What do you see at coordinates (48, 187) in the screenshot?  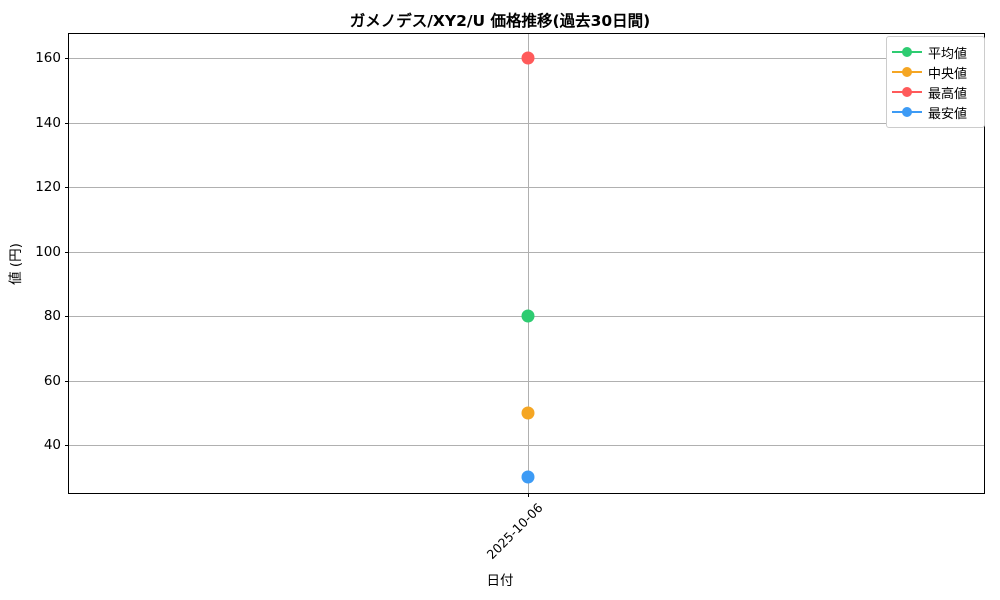 I see `ytick-label-120: 120` at bounding box center [48, 187].